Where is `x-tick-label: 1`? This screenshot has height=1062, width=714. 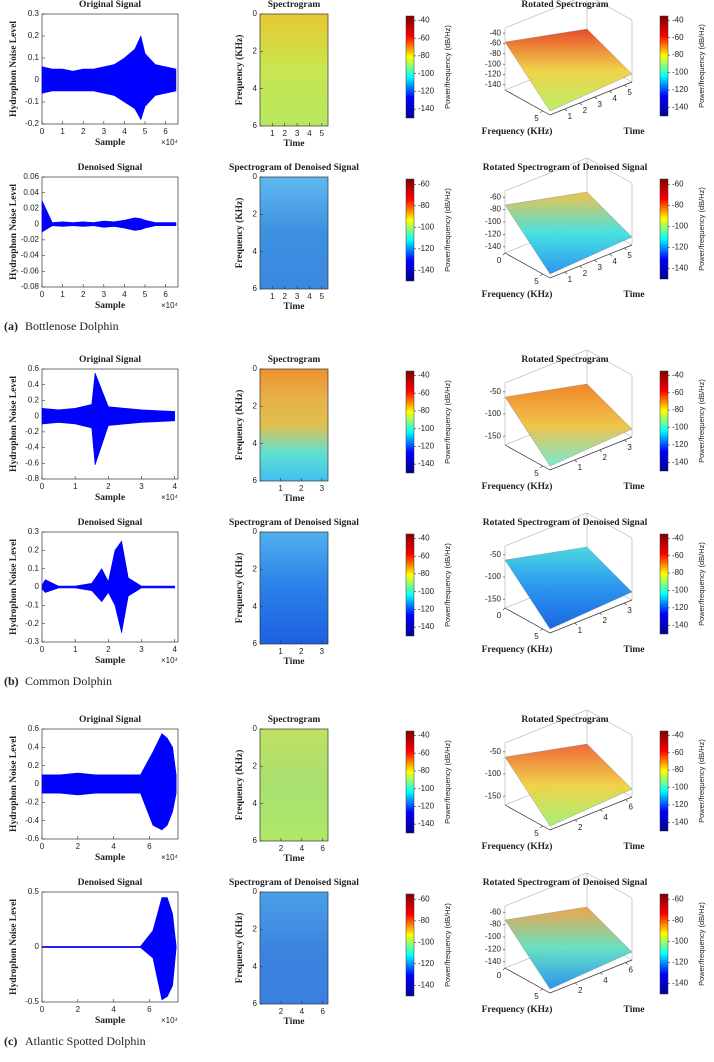 x-tick-label: 1 is located at coordinates (75, 486).